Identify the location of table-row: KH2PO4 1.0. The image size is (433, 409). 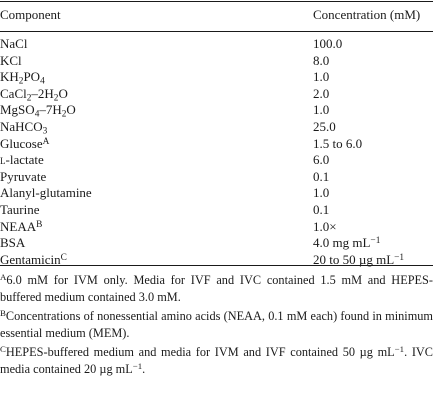
(216, 77).